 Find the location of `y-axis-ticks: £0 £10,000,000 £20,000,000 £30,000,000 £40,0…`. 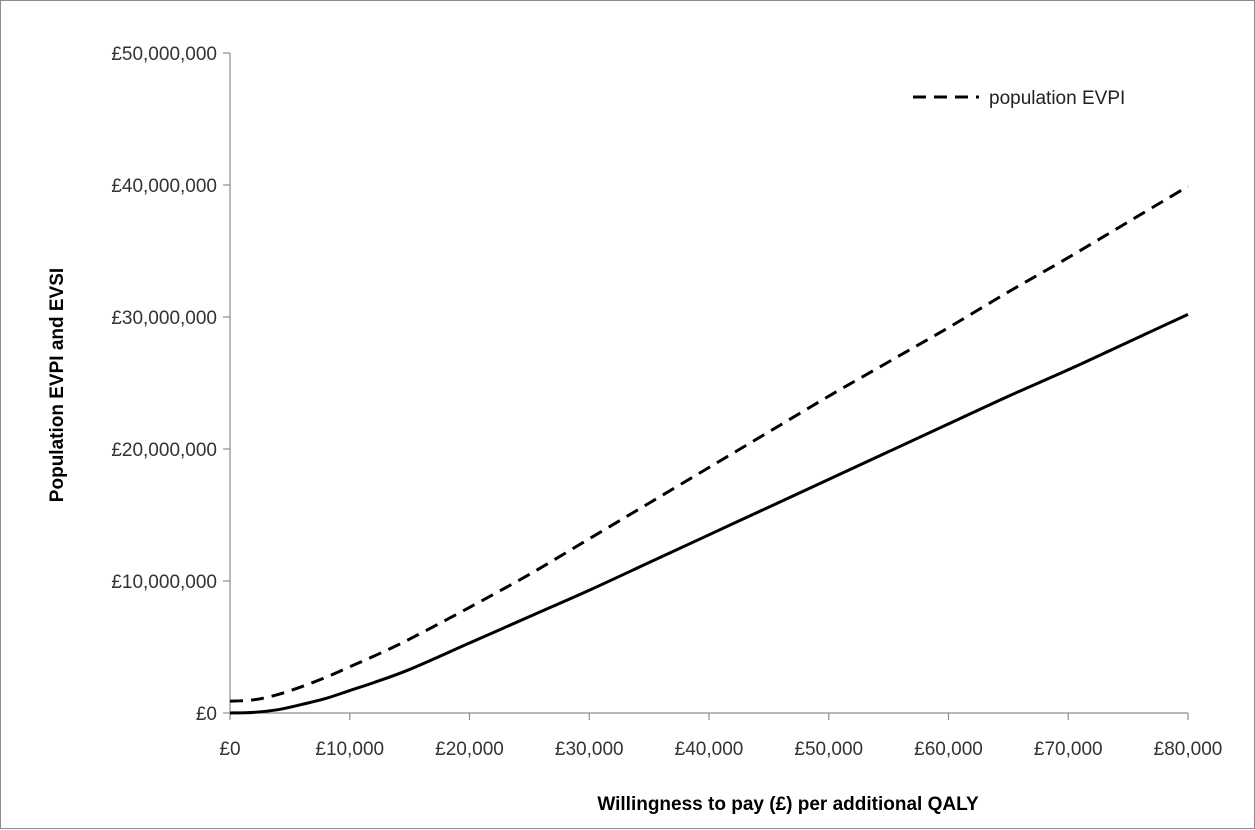

y-axis-ticks: £0 £10,000,000 £20,000,000 £30,000,000 £40,0… is located at coordinates (170, 384).